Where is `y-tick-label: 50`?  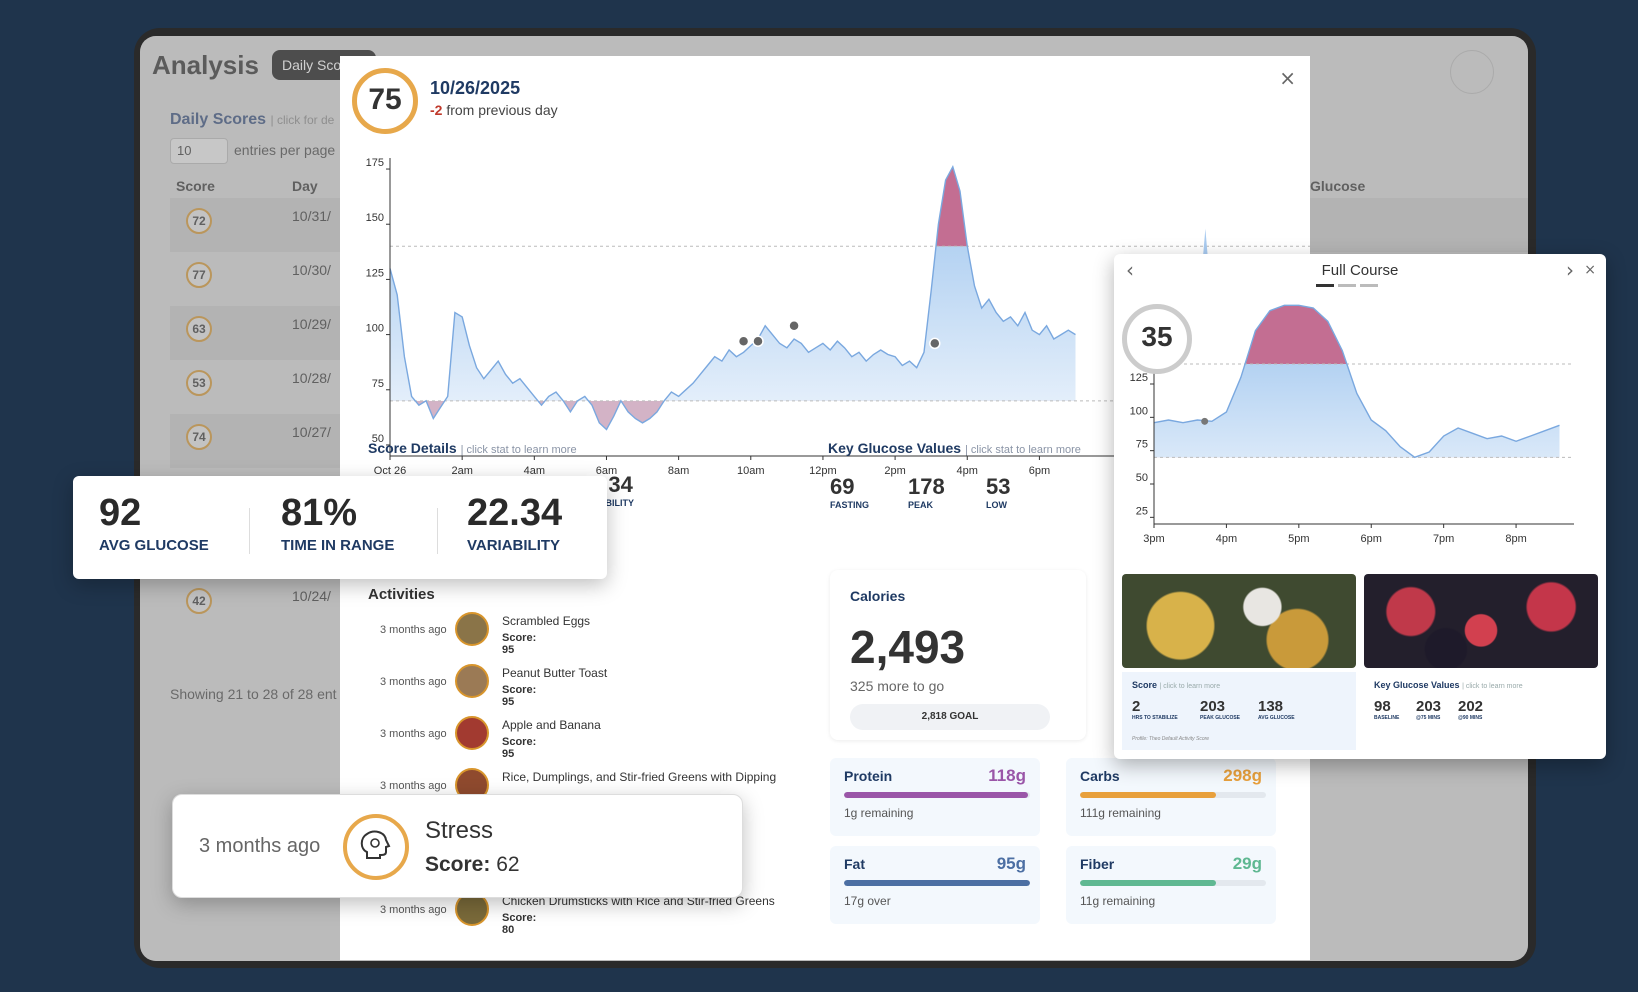 y-tick-label: 50 is located at coordinates (378, 439).